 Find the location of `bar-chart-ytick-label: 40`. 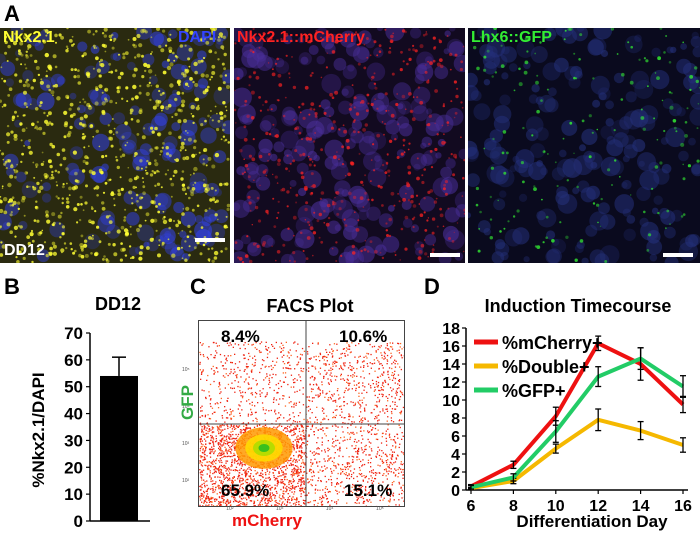

bar-chart-ytick-label: 40 is located at coordinates (73, 414).